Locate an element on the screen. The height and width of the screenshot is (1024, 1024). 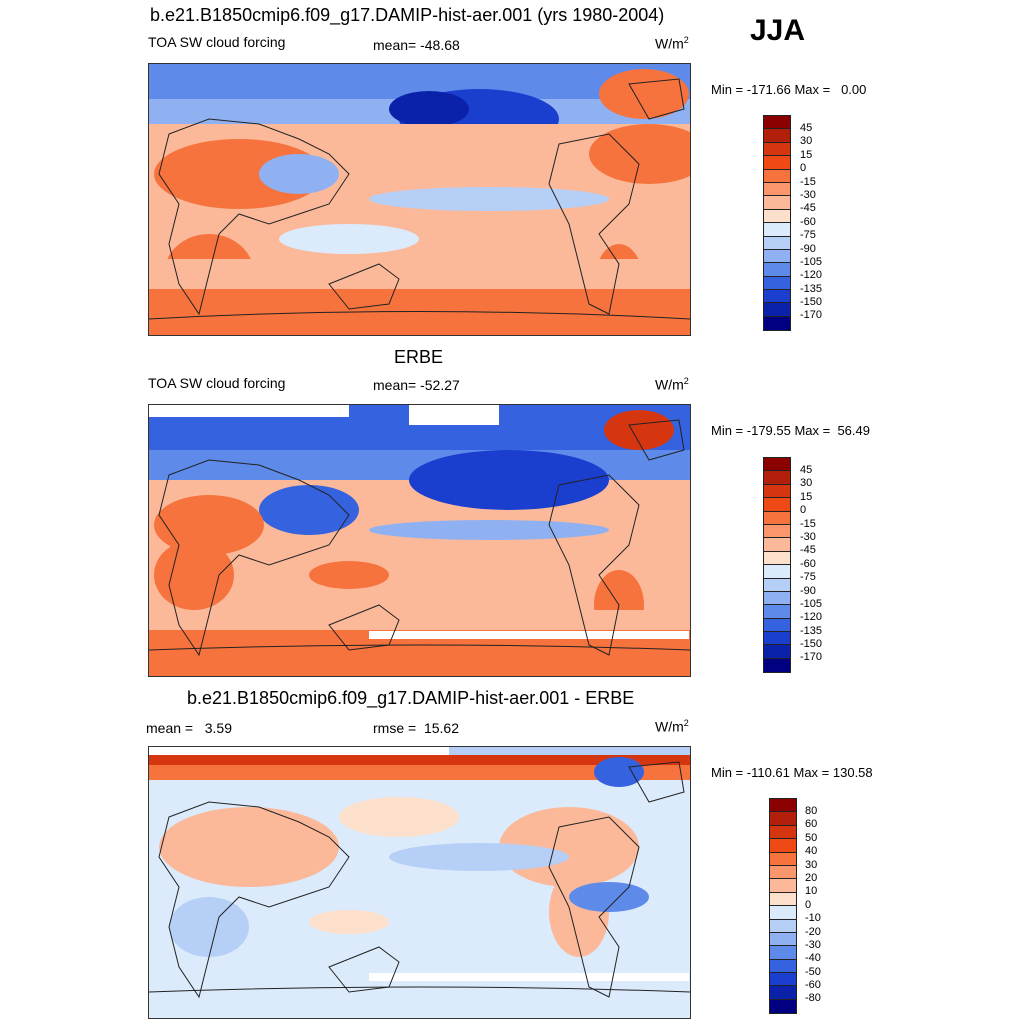
colorbar-label: -50 is located at coordinates (813, 971).